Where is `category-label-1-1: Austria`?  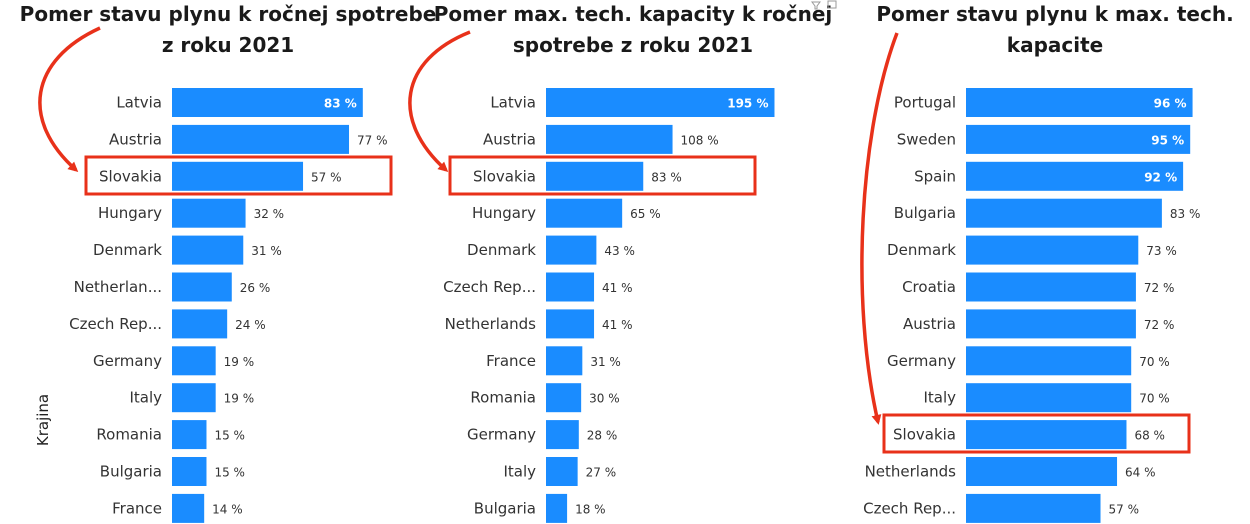
category-label-1-1: Austria is located at coordinates (509, 139).